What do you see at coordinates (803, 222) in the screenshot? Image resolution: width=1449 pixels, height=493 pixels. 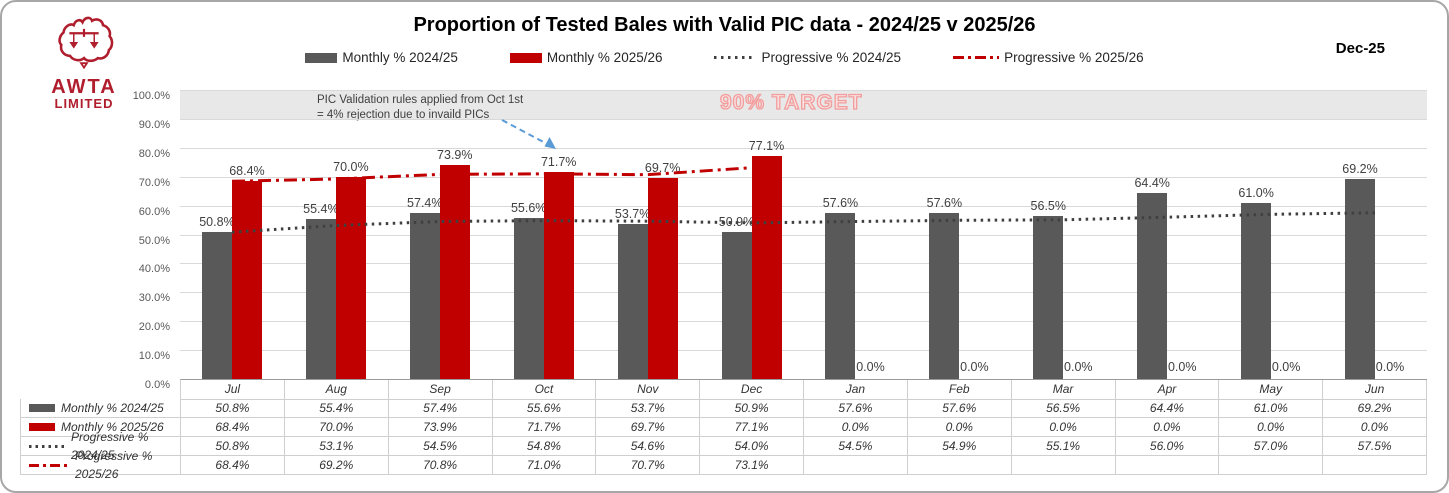 I see `progressive-2024-25-line` at bounding box center [803, 222].